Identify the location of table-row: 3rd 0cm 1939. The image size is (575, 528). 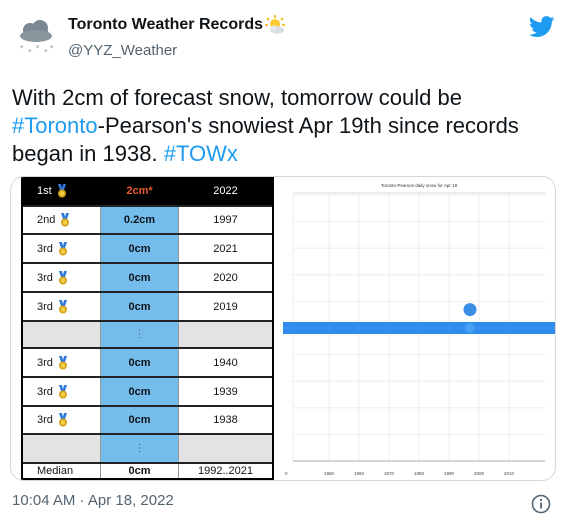
(147, 392).